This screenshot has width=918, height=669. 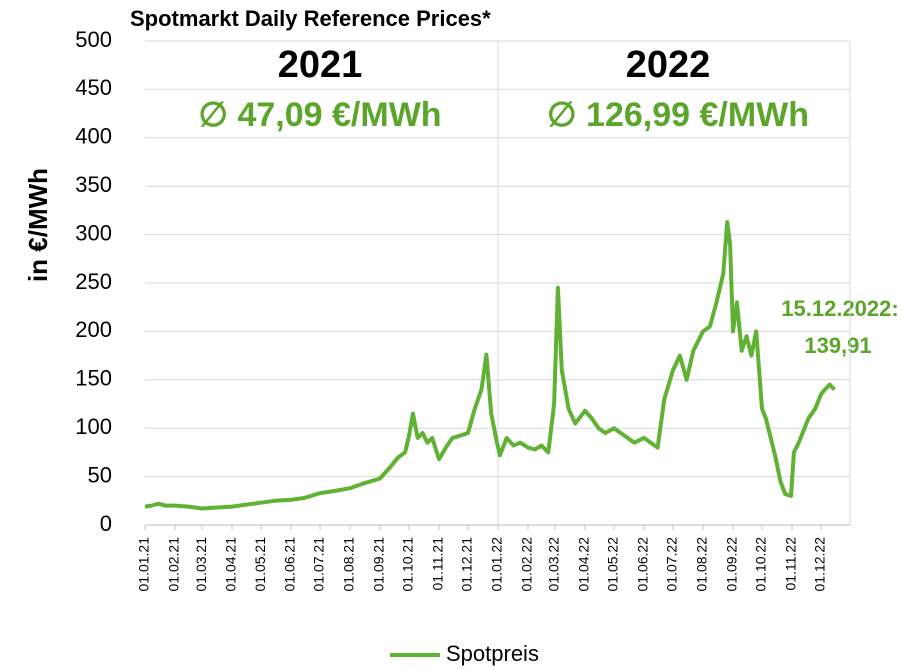 What do you see at coordinates (820, 564) in the screenshot?
I see `x-tick-label: 01.12.22` at bounding box center [820, 564].